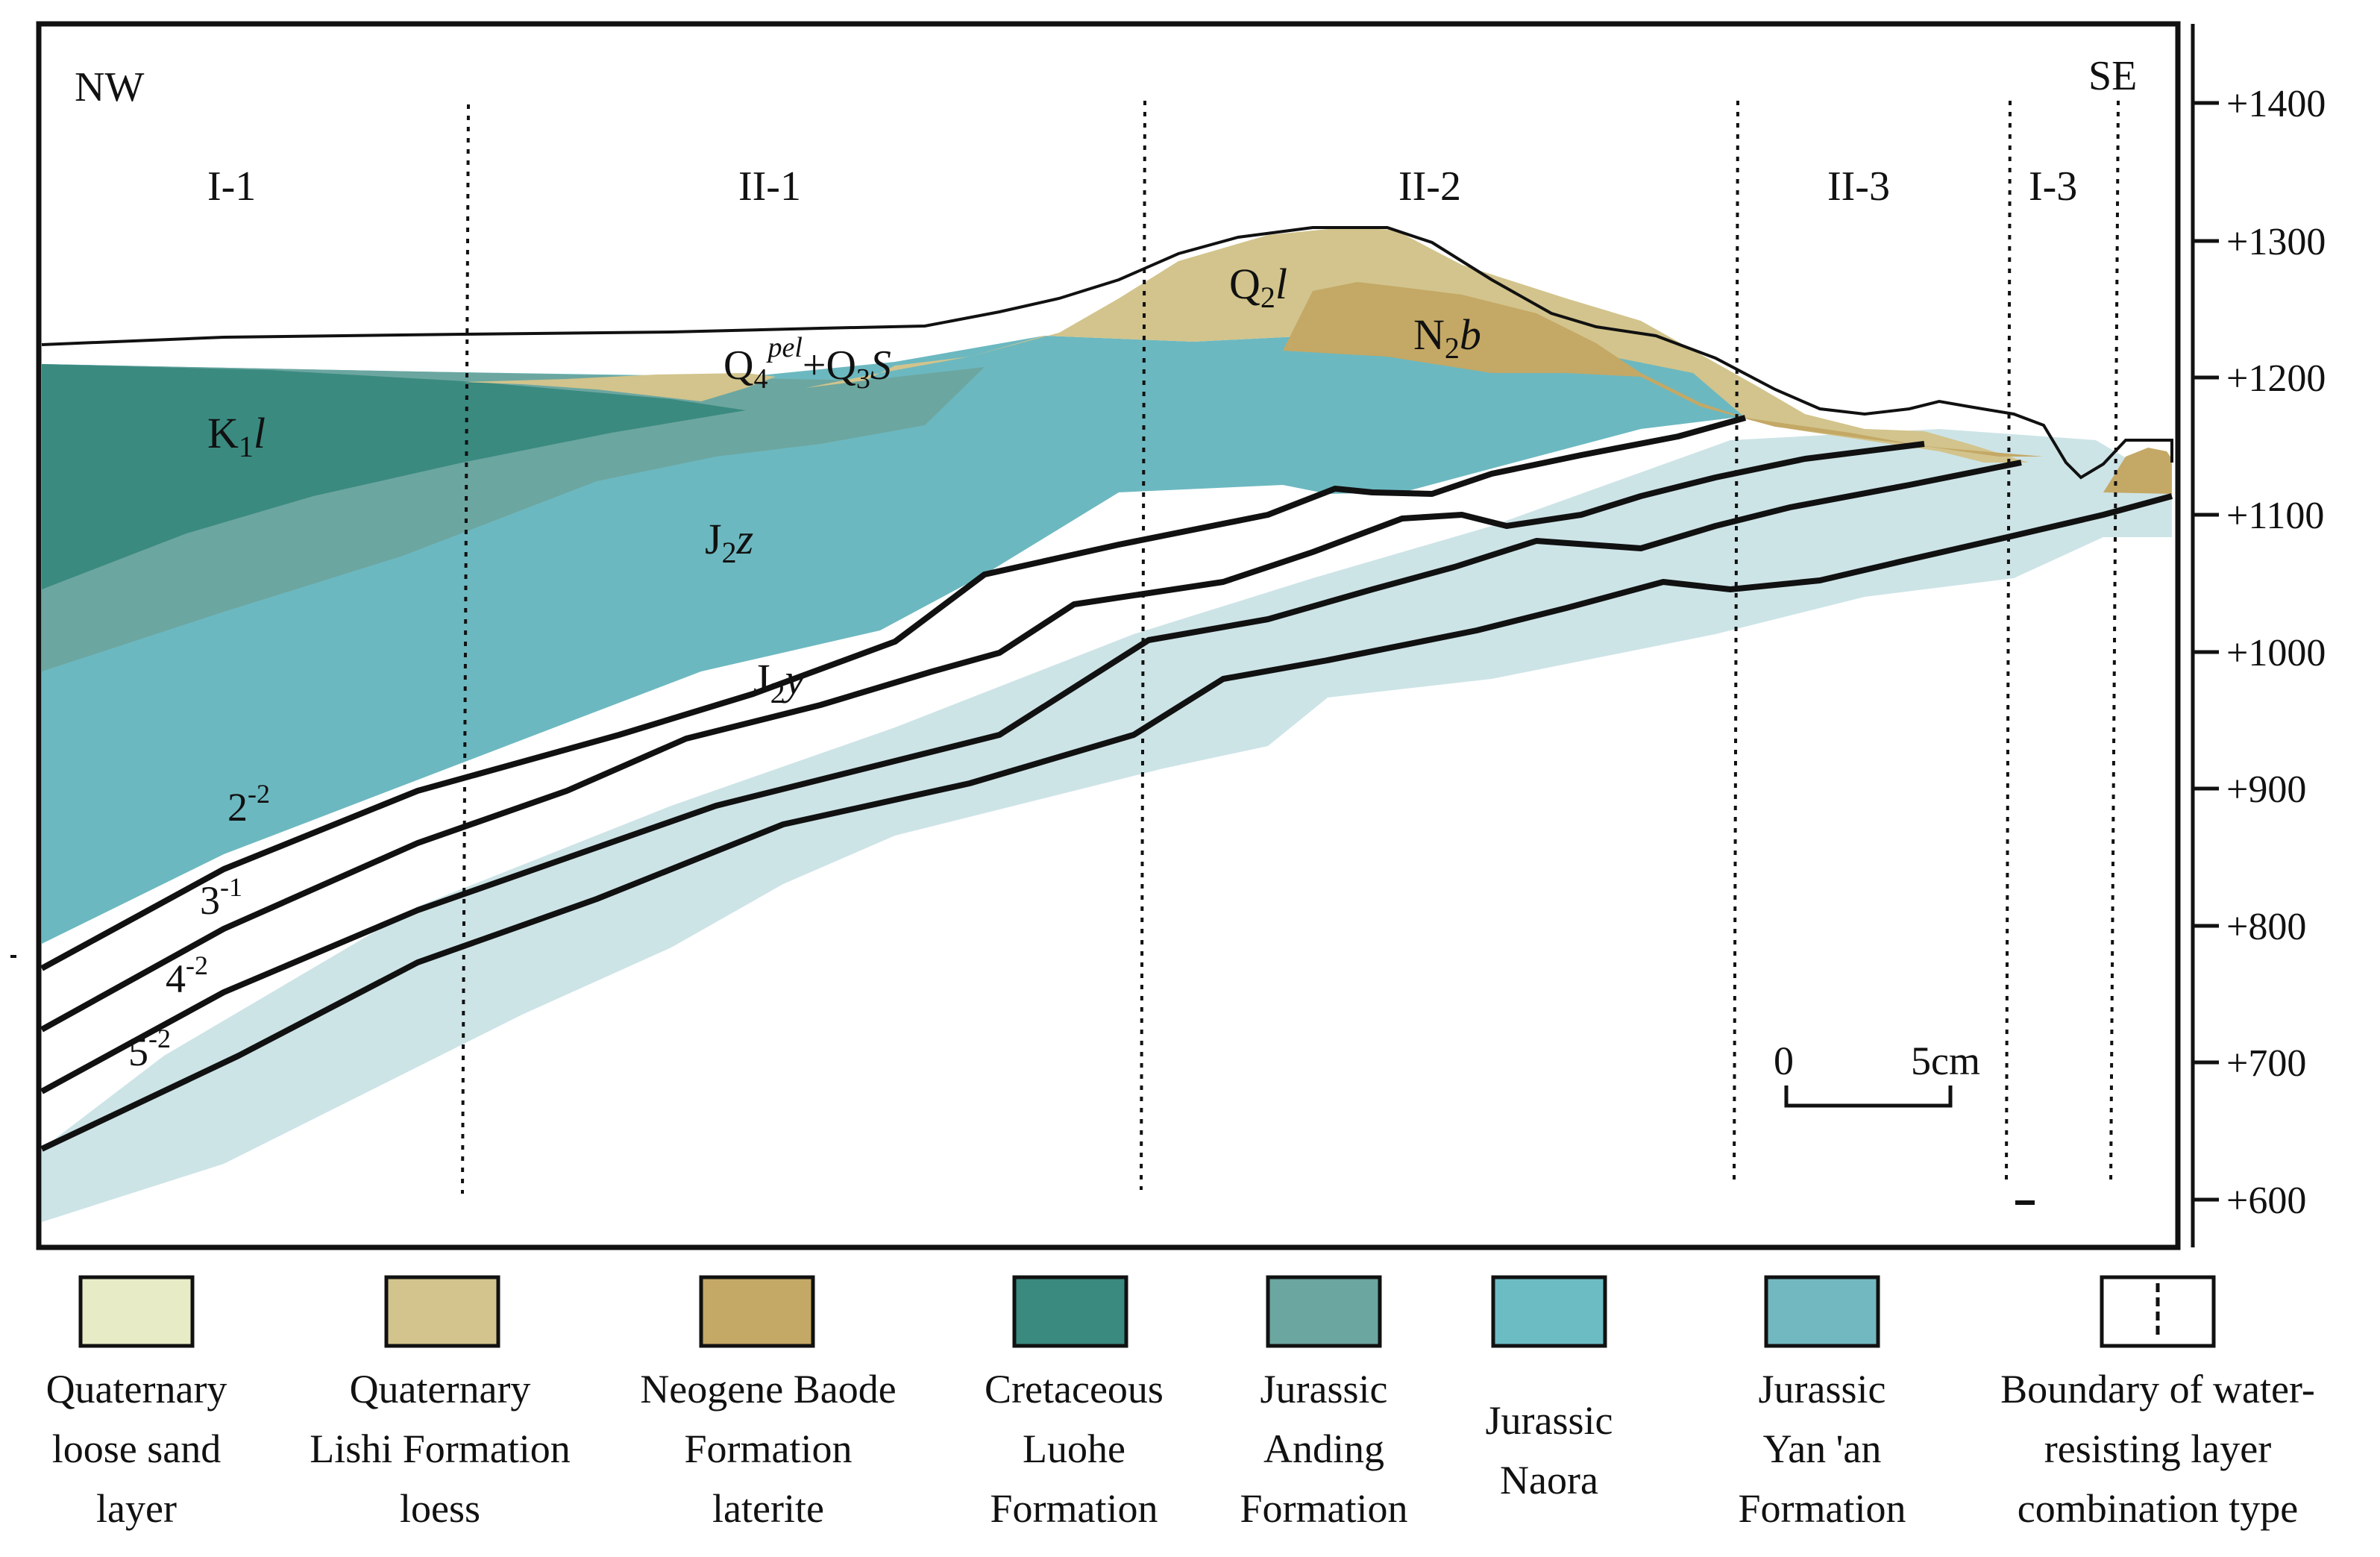  What do you see at coordinates (1822, 1311) in the screenshot?
I see `legend-swatch-yanan` at bounding box center [1822, 1311].